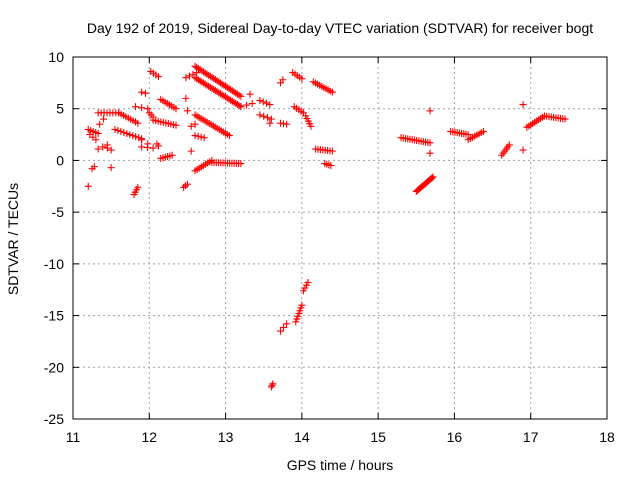 Image resolution: width=640 pixels, height=480 pixels. I want to click on y-tick-label: -15, so click(54, 316).